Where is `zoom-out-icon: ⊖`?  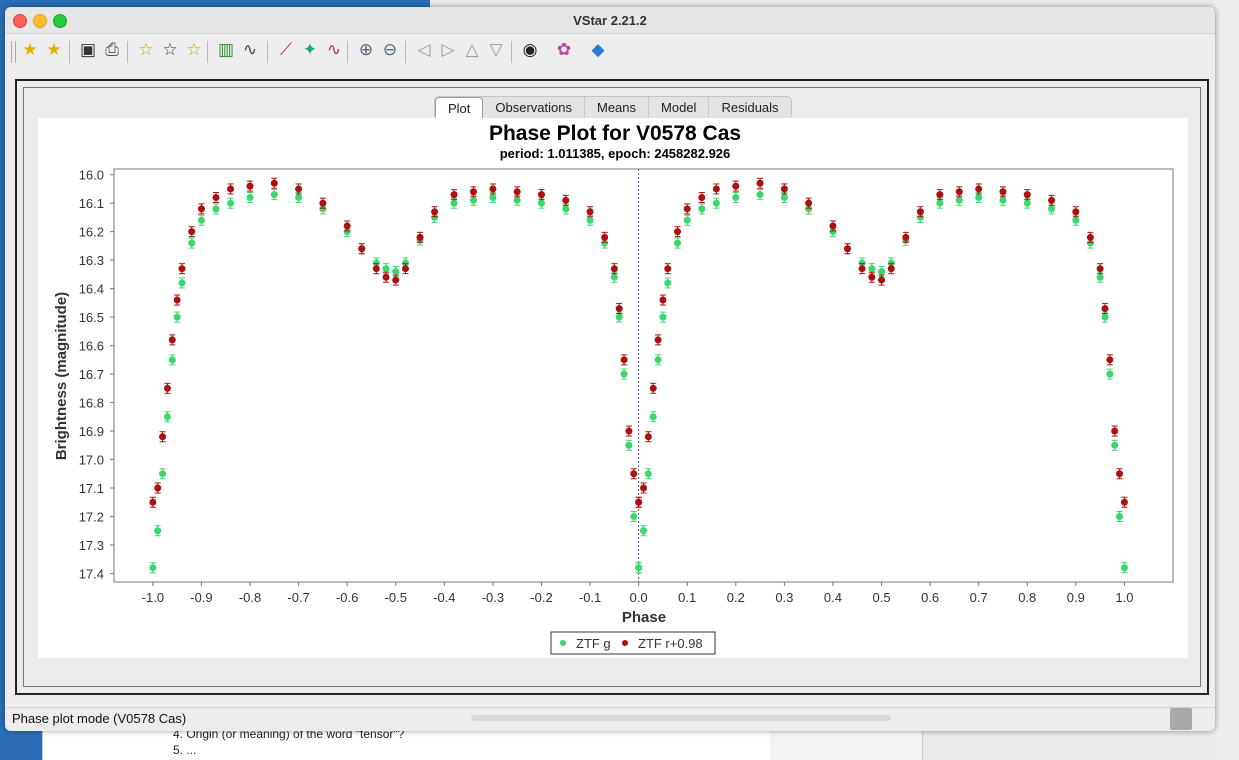 zoom-out-icon: ⊖ is located at coordinates (390, 49).